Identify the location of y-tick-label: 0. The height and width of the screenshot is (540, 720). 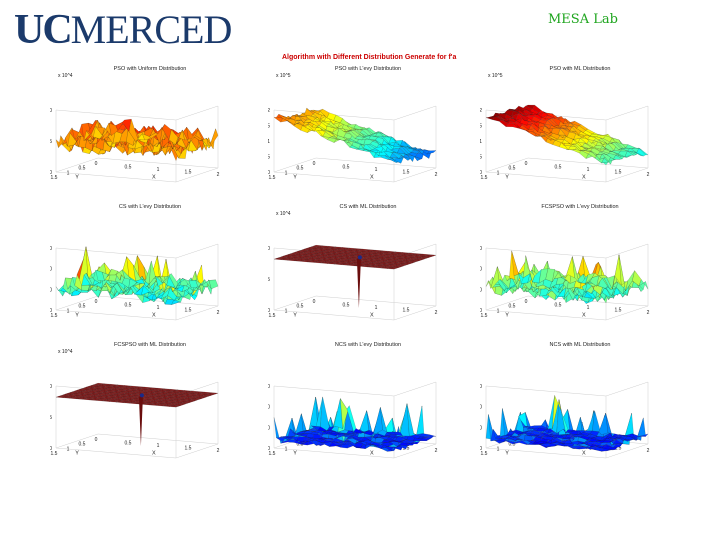
(96, 302).